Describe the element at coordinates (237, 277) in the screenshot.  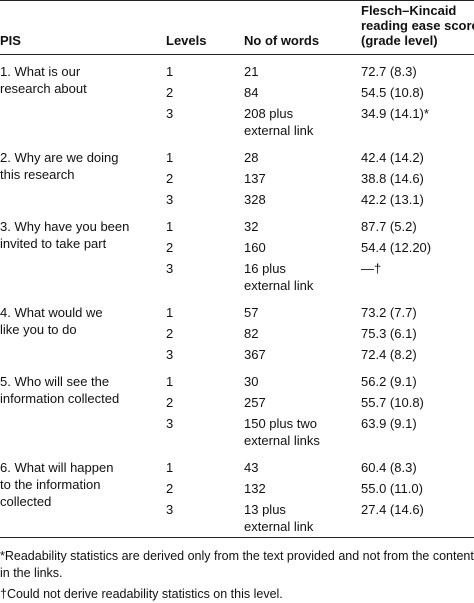
I see `table-row: 3 16 plus external link —†` at that location.